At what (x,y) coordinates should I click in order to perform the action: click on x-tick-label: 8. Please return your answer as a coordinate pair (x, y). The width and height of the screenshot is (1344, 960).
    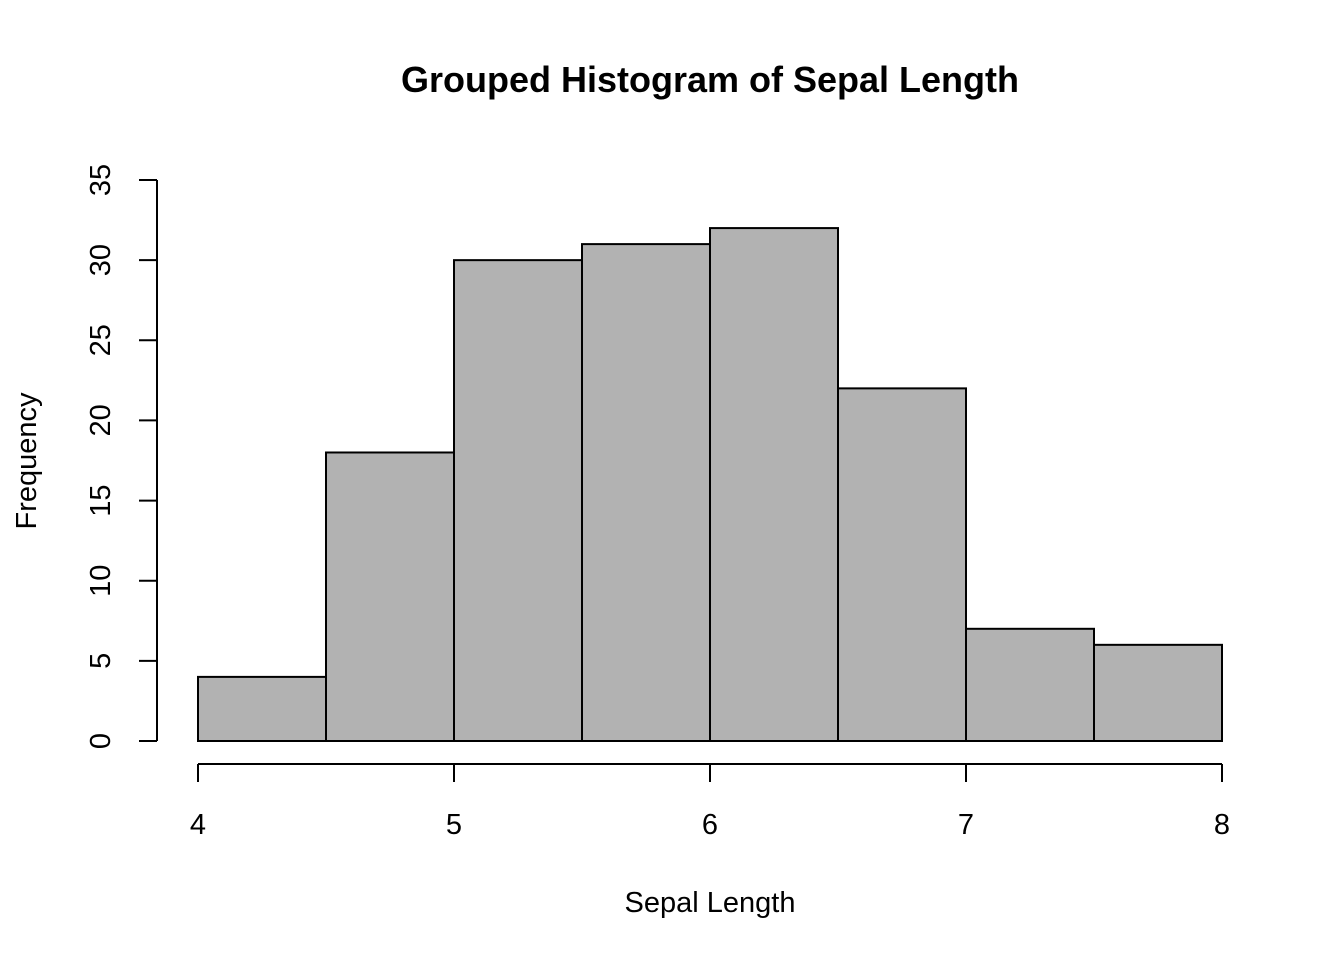
    Looking at the image, I should click on (1222, 825).